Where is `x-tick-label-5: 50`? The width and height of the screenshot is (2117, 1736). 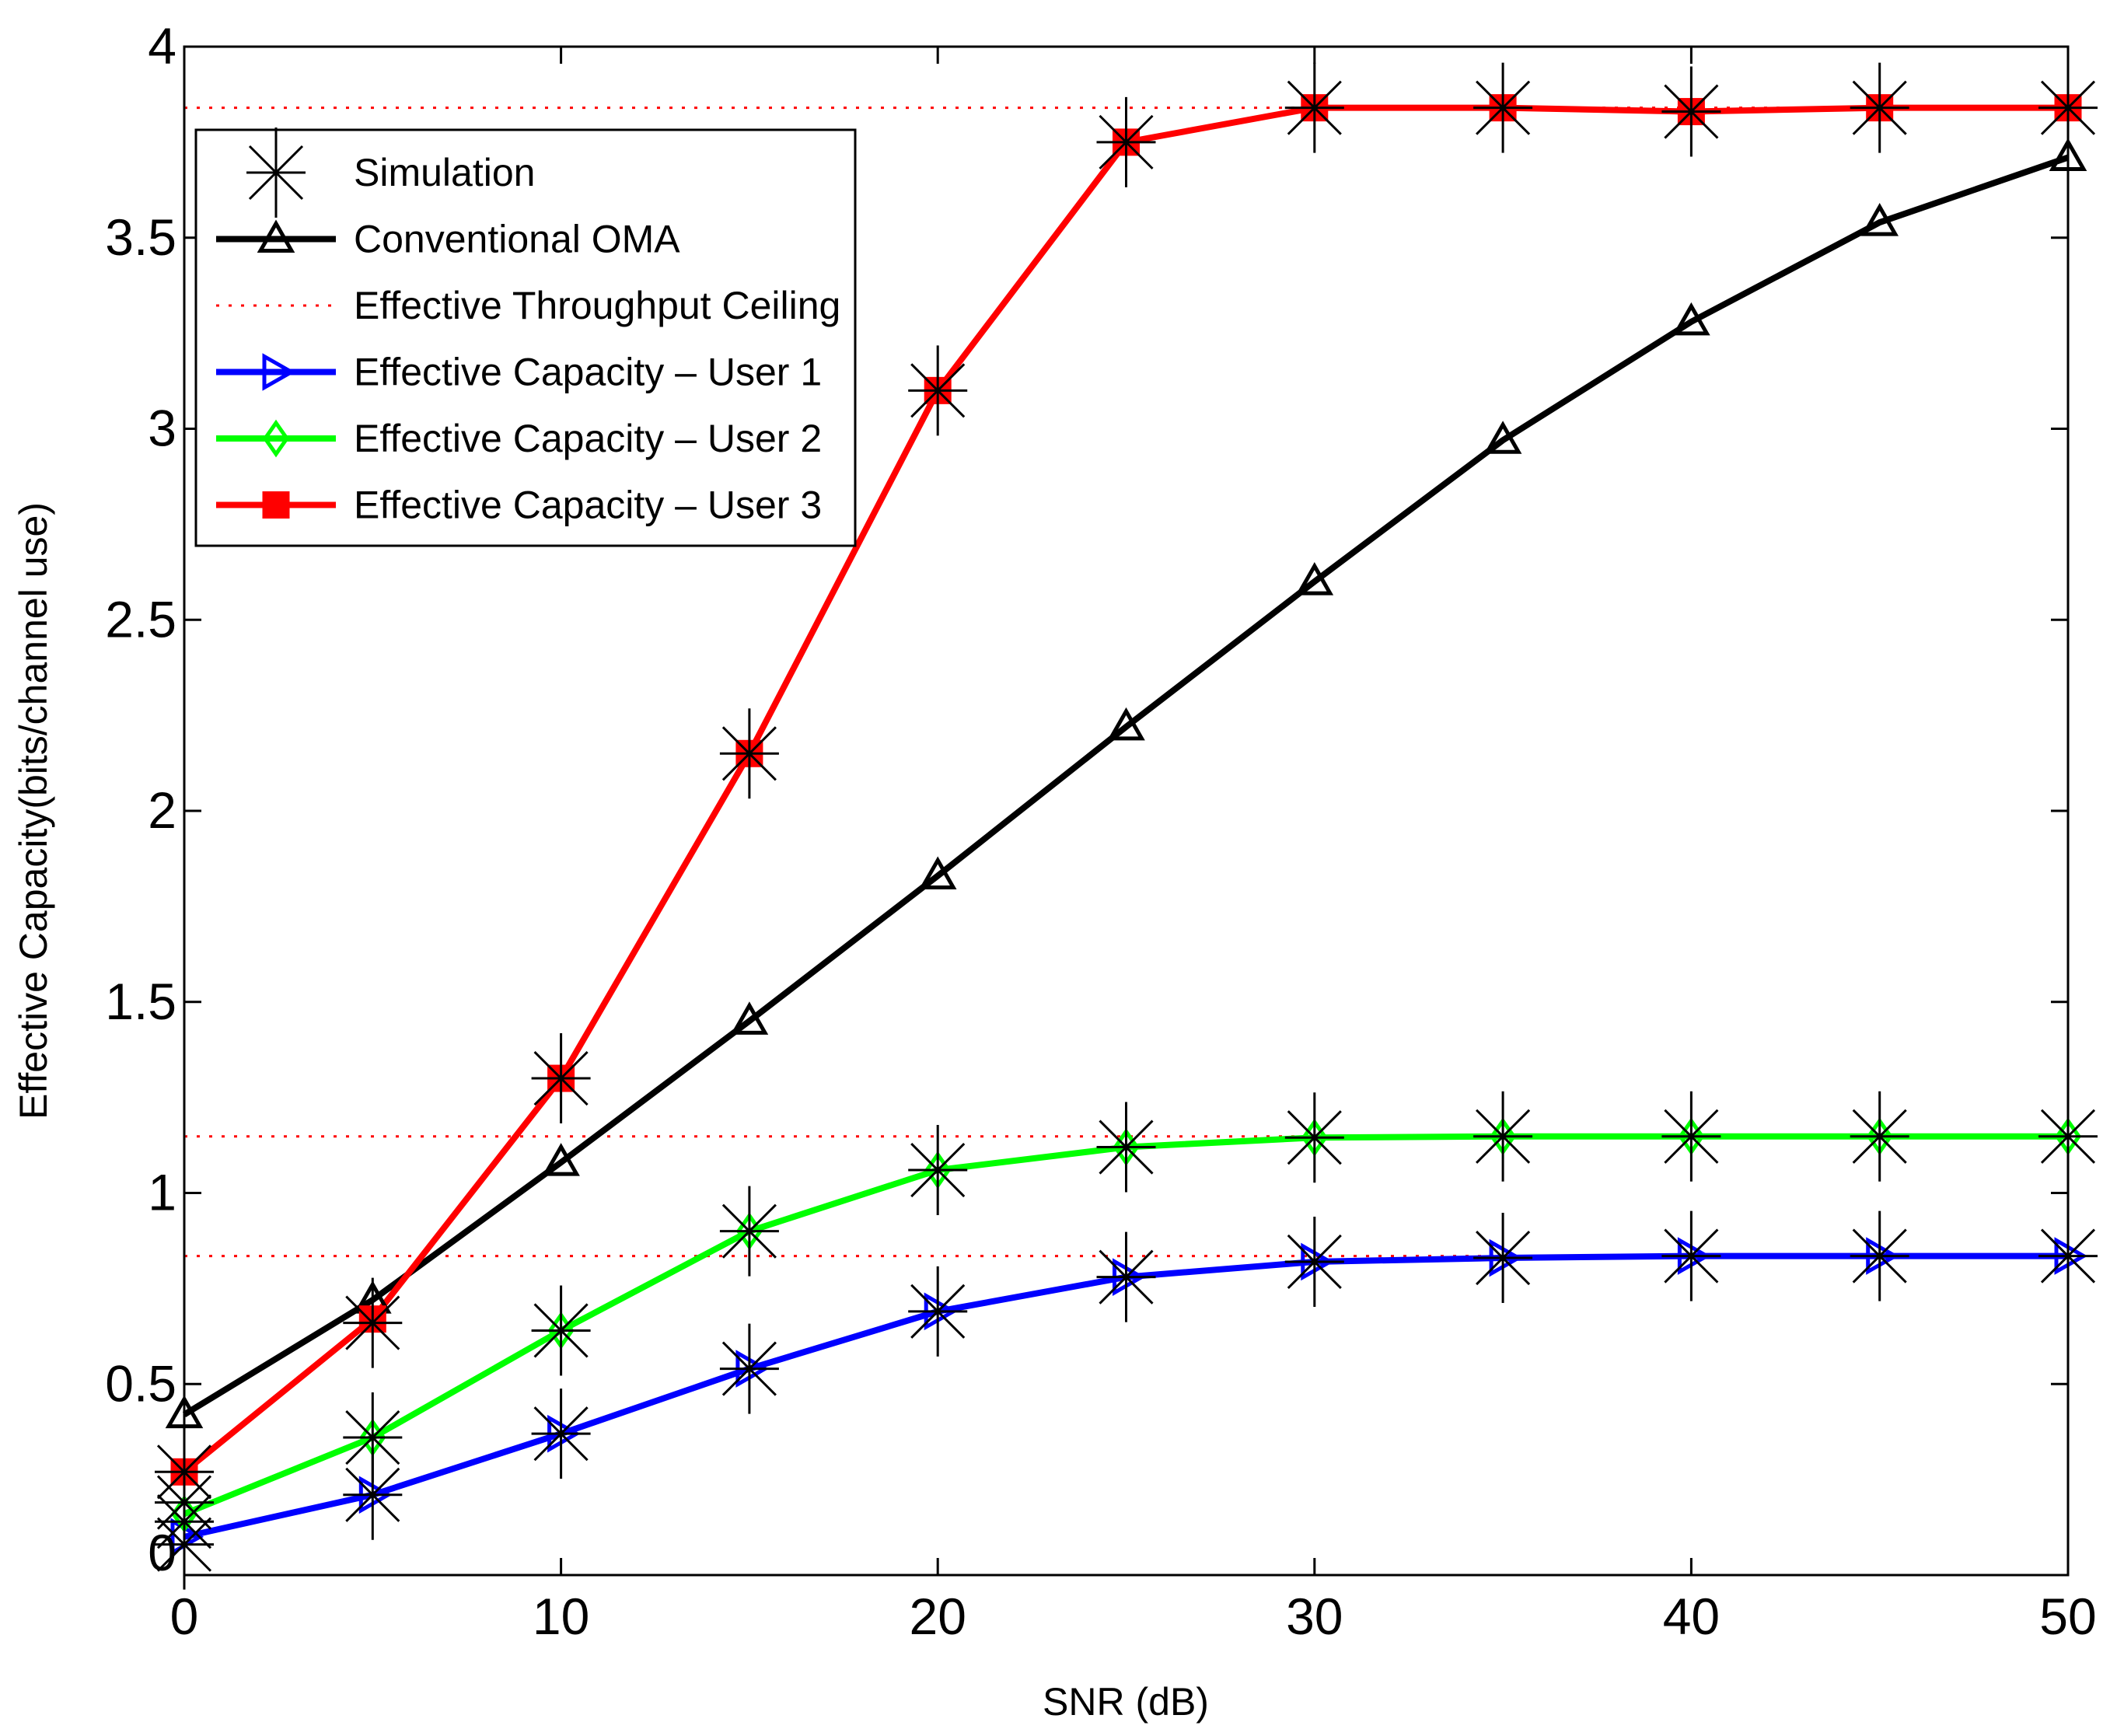 x-tick-label-5: 50 is located at coordinates (2067, 1616).